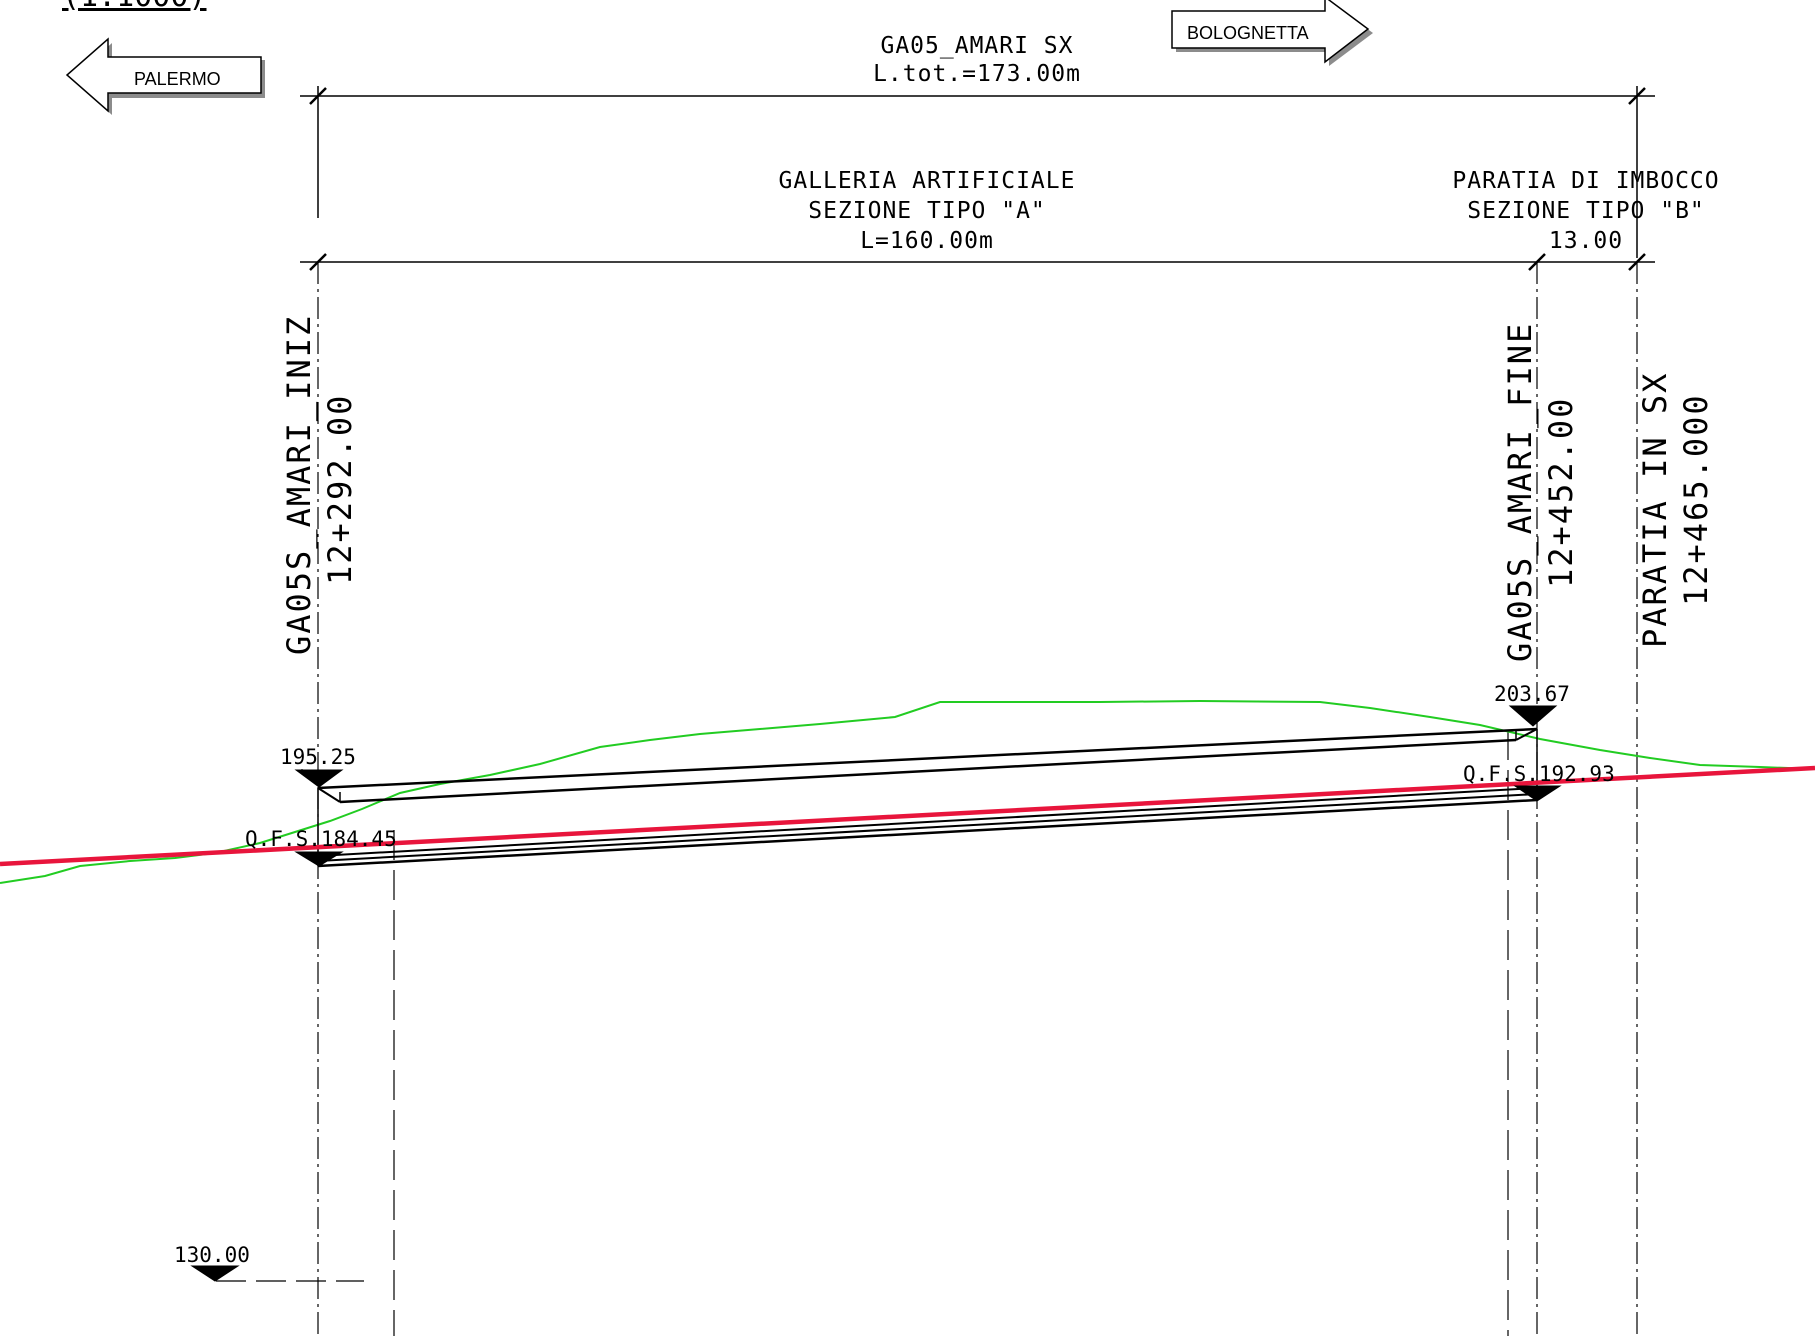 The width and height of the screenshot is (1815, 1336). What do you see at coordinates (318, 757) in the screenshot?
I see `elevation-start-top: 195.25` at bounding box center [318, 757].